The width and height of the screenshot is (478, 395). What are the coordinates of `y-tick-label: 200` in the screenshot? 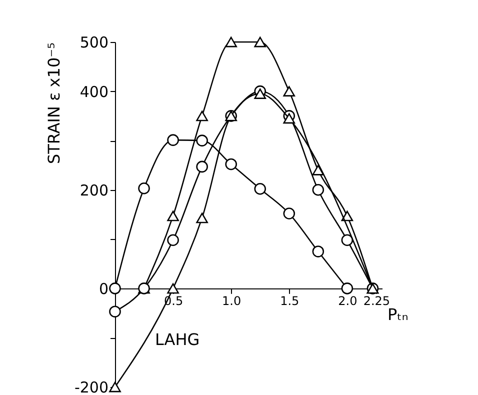 It's located at (94, 190).